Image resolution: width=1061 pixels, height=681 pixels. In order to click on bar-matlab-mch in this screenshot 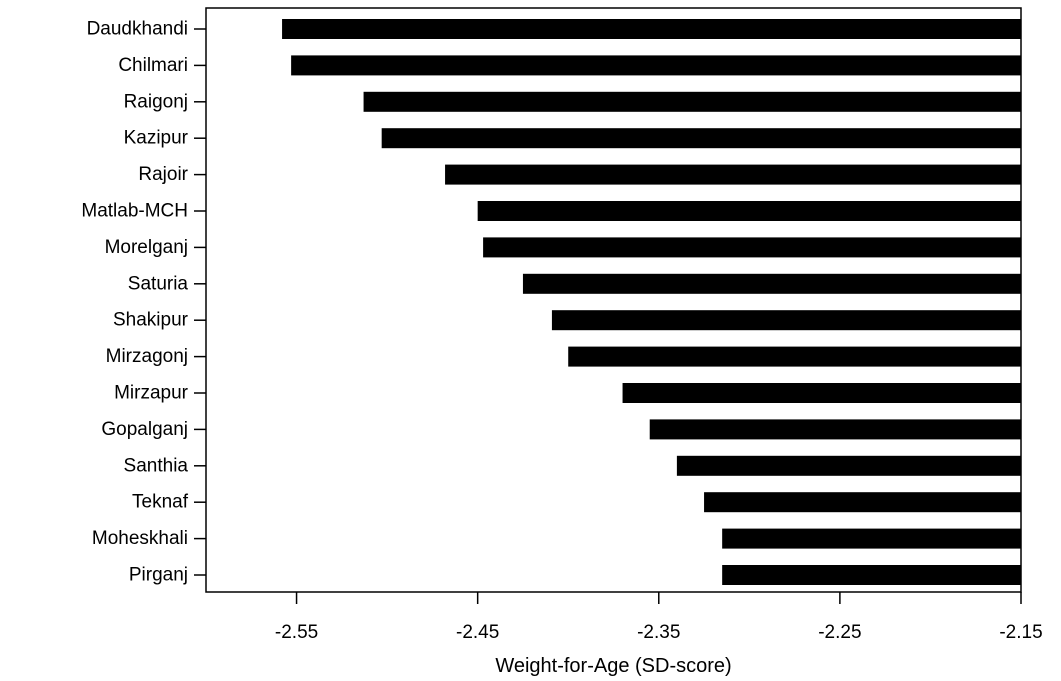, I will do `click(749, 211)`.